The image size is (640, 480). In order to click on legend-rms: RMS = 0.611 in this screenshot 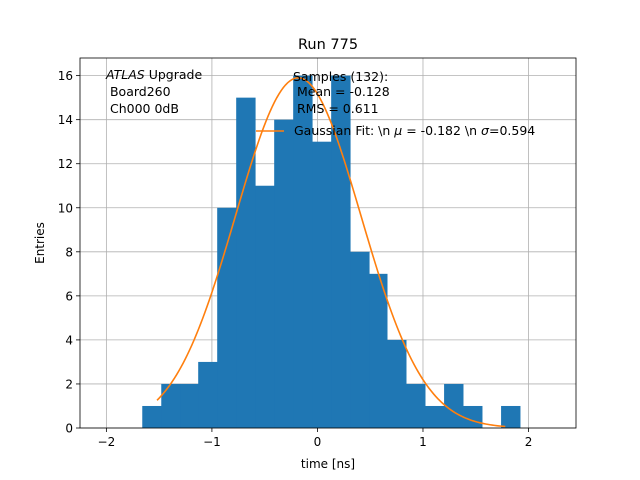, I will do `click(336, 108)`.